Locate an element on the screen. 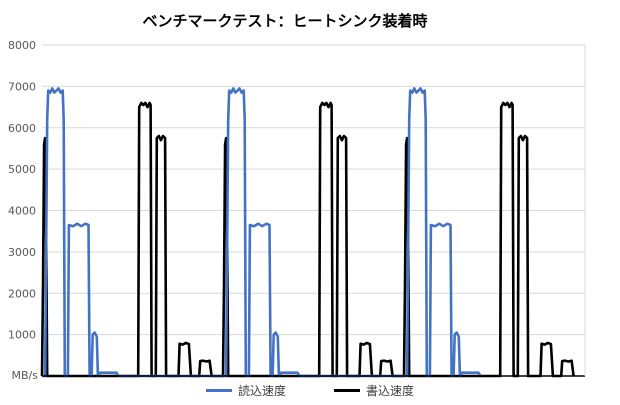  legend-label-write: 書込速度 is located at coordinates (390, 391).